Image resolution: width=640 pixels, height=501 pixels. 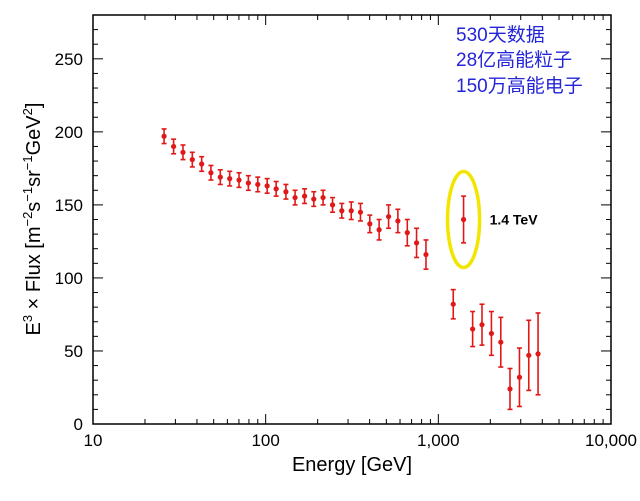 What do you see at coordinates (27, 219) in the screenshot?
I see `y-title-sup-m: −2` at bounding box center [27, 219].